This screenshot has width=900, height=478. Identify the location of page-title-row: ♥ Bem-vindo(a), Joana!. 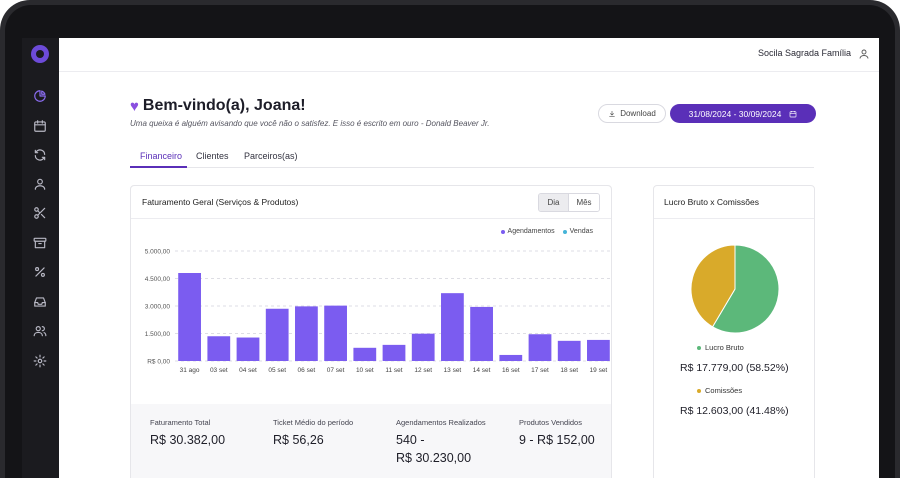
(218, 106).